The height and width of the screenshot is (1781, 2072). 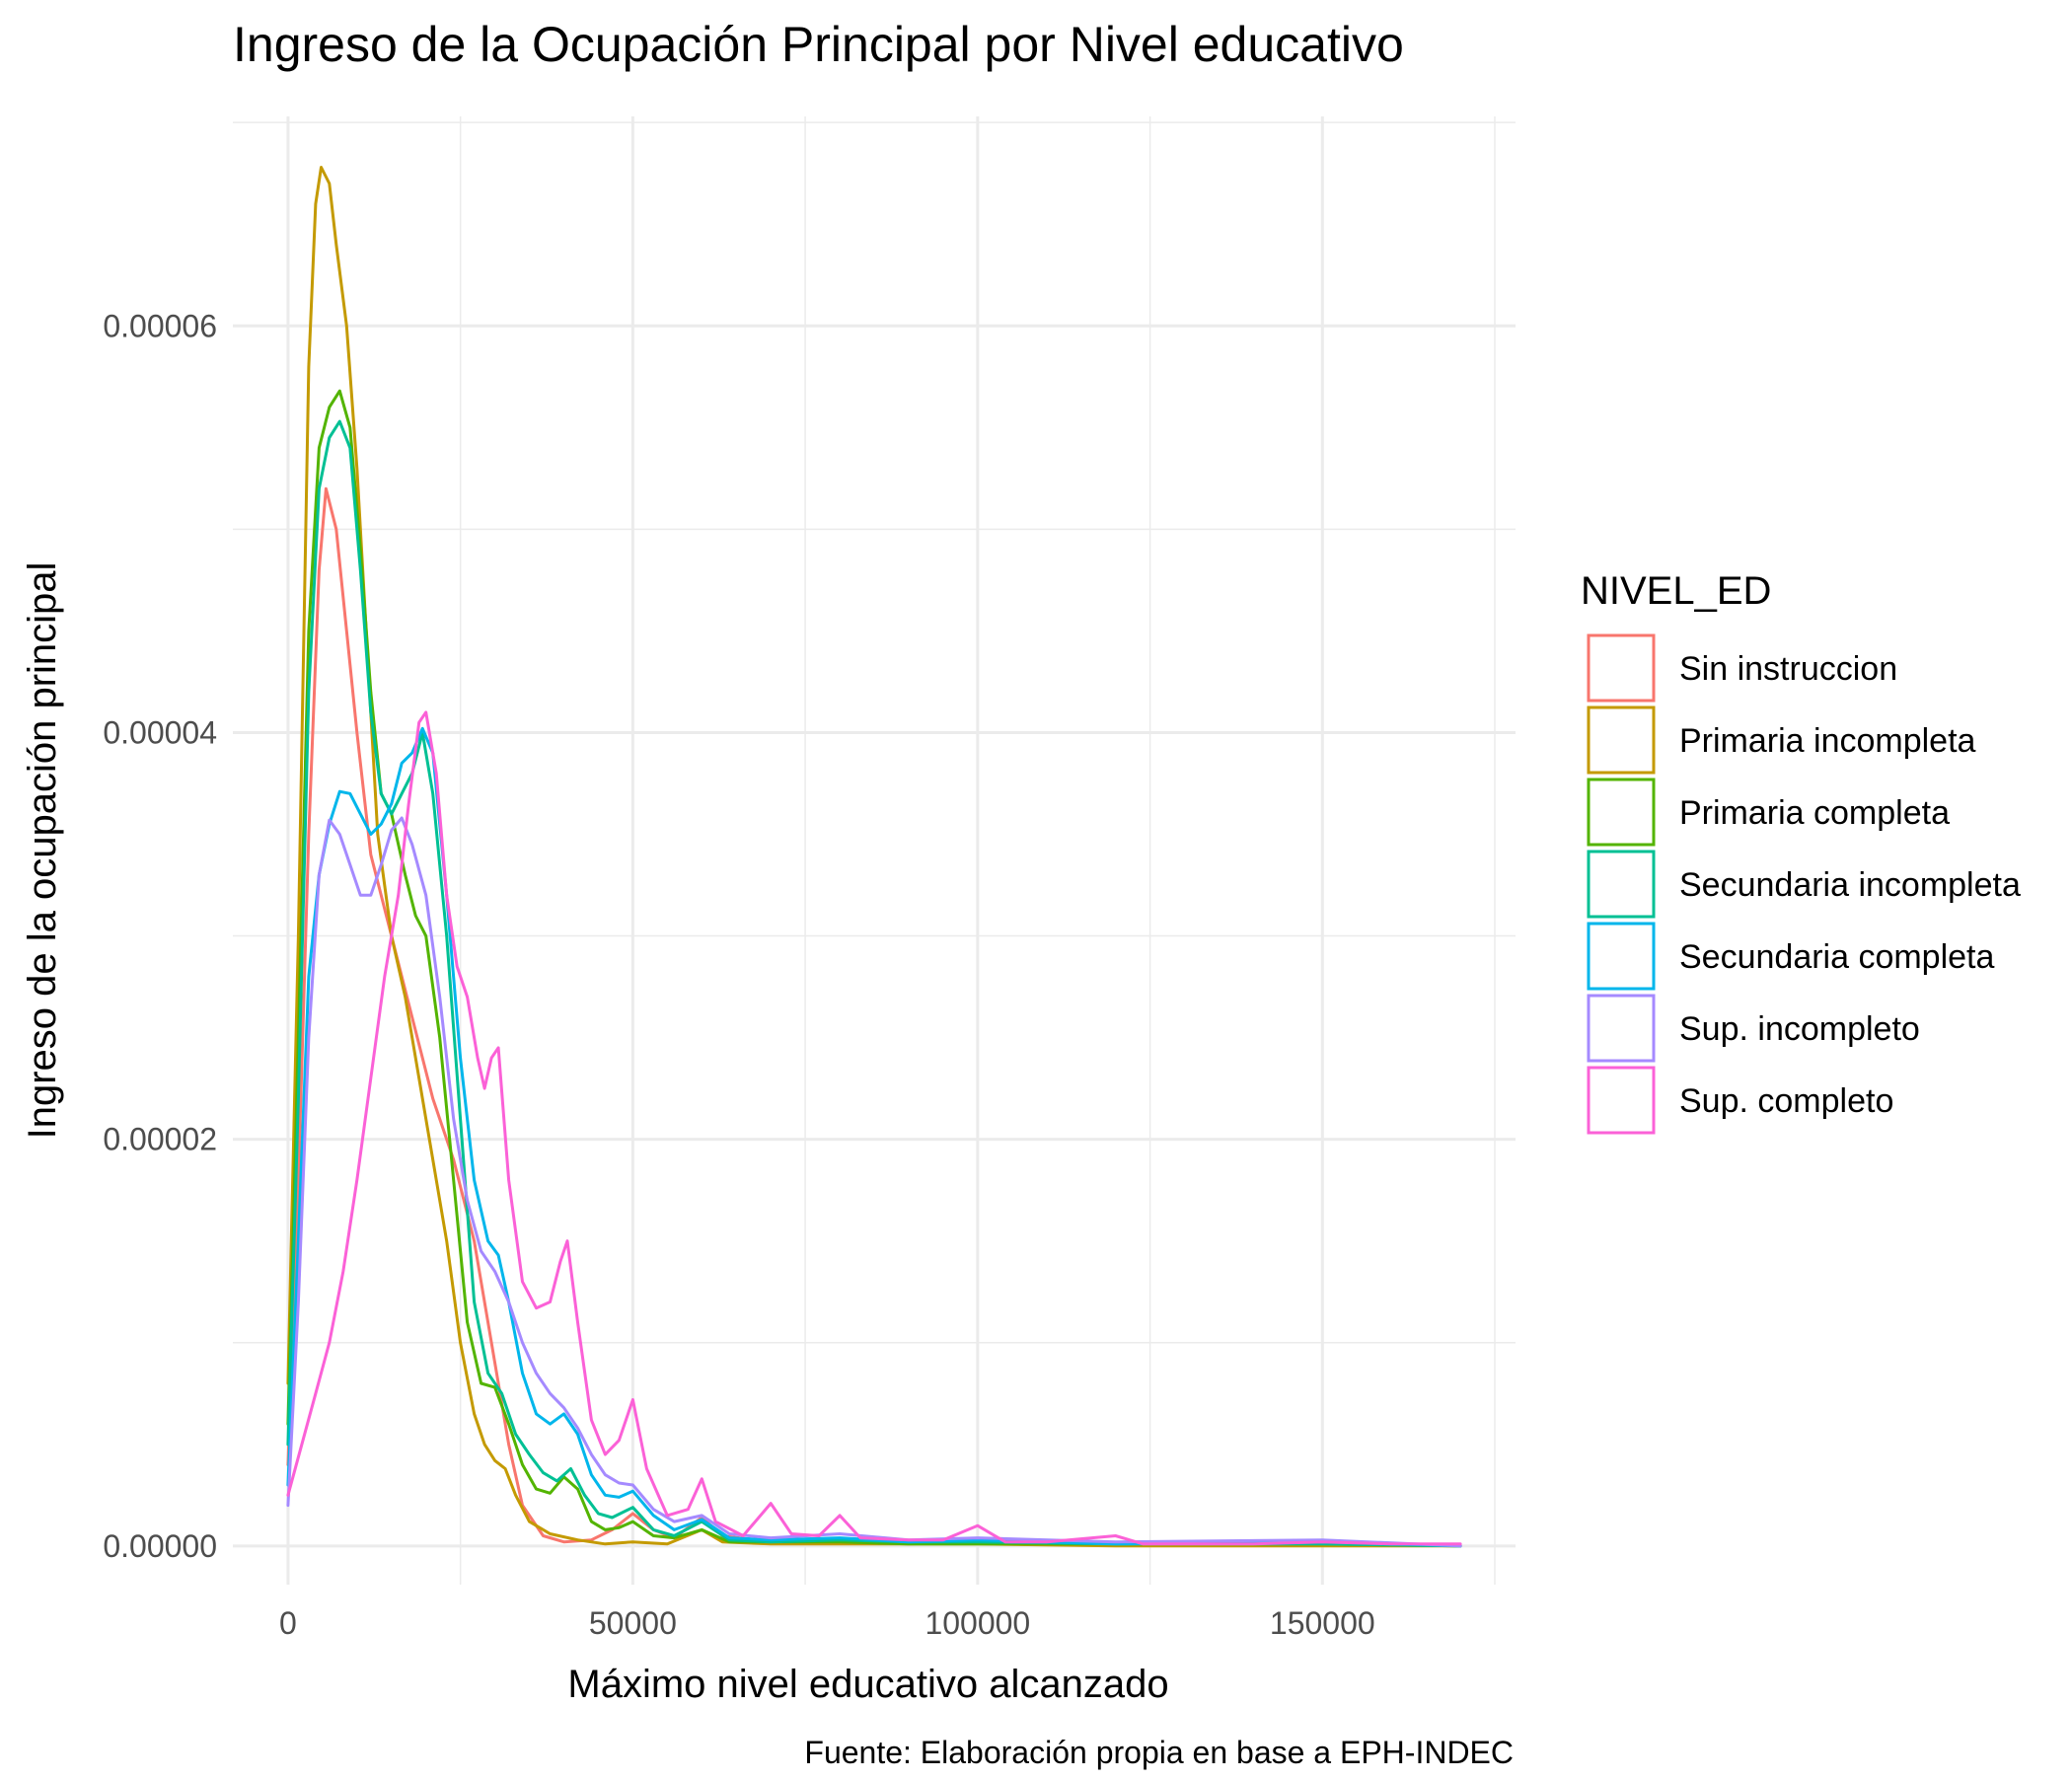 What do you see at coordinates (1828, 741) in the screenshot?
I see `legend-label-2: Primaria incompleta` at bounding box center [1828, 741].